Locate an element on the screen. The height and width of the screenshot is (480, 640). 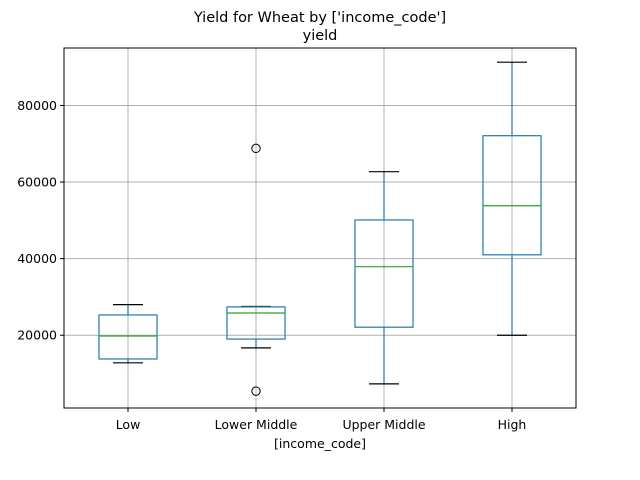
y-tick-label: 20000 is located at coordinates (37, 335).